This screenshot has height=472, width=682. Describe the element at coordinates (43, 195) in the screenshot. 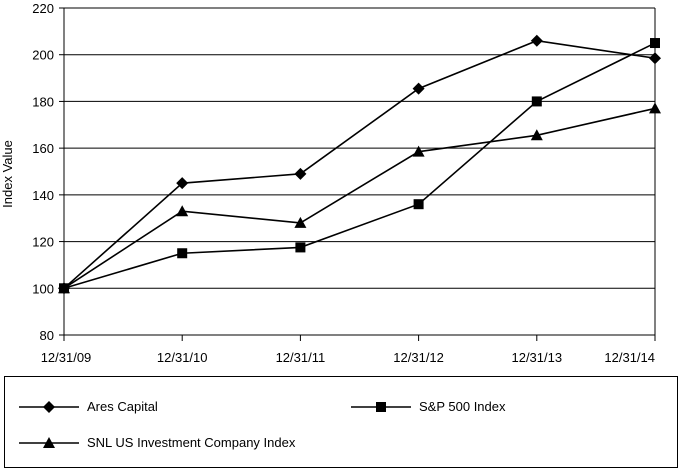

I see `y-tick-label: 140` at that location.